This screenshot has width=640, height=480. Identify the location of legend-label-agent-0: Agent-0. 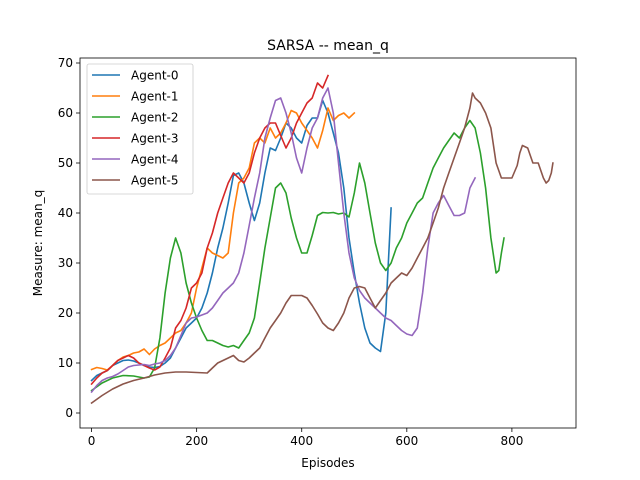
(154, 76).